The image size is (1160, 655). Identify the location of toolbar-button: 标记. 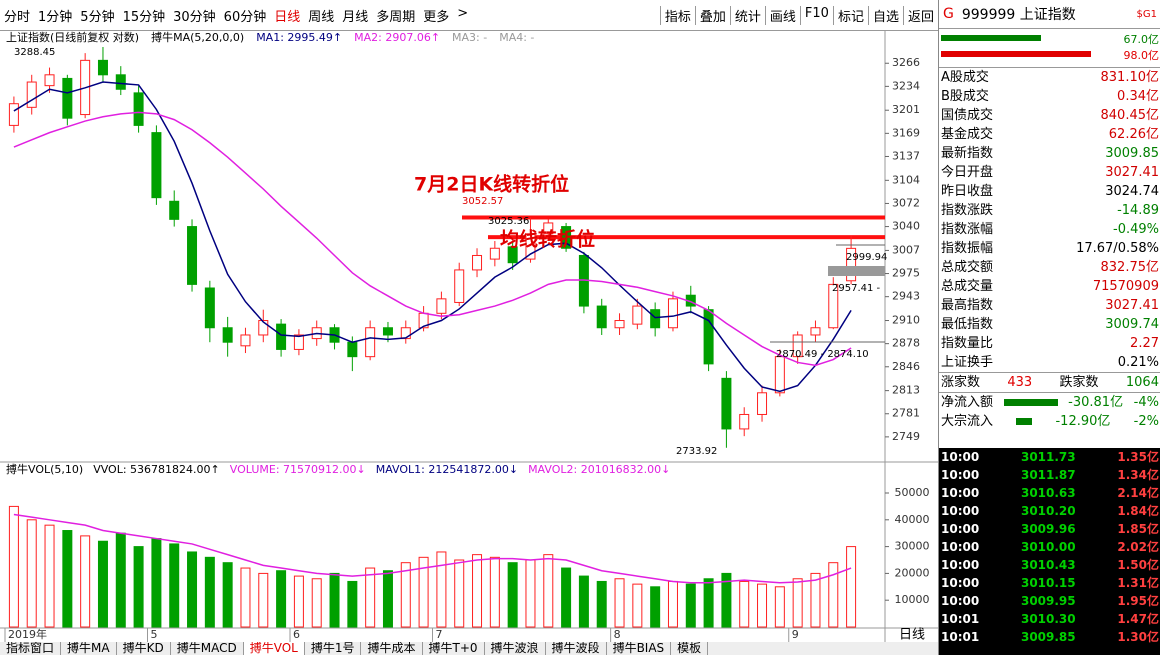
(850, 15).